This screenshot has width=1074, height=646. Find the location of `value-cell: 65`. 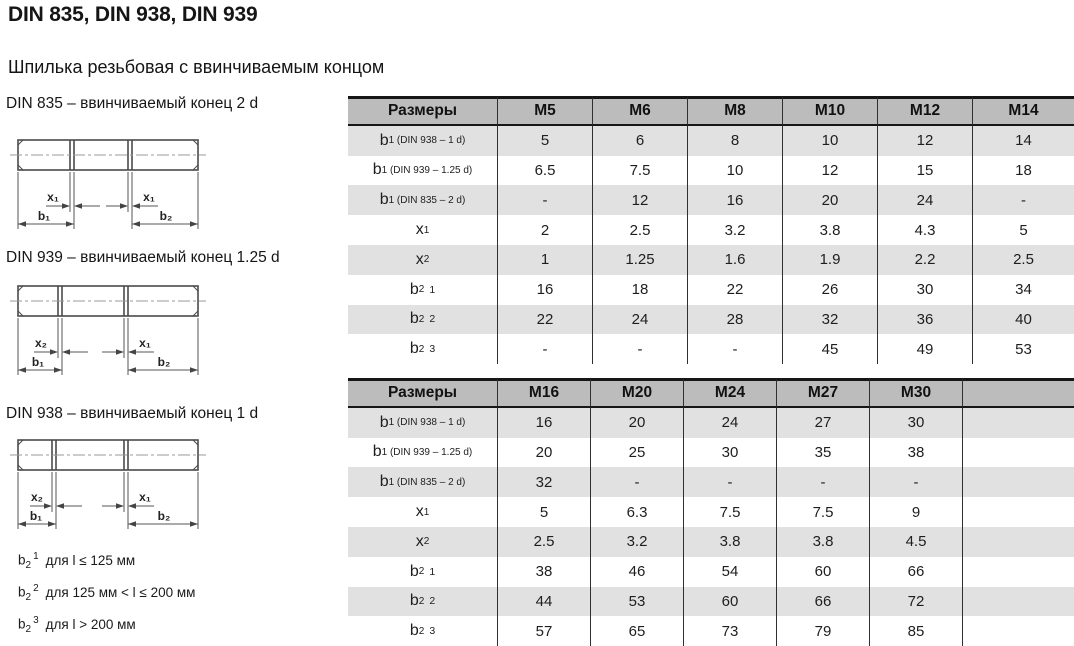

value-cell: 65 is located at coordinates (636, 631).